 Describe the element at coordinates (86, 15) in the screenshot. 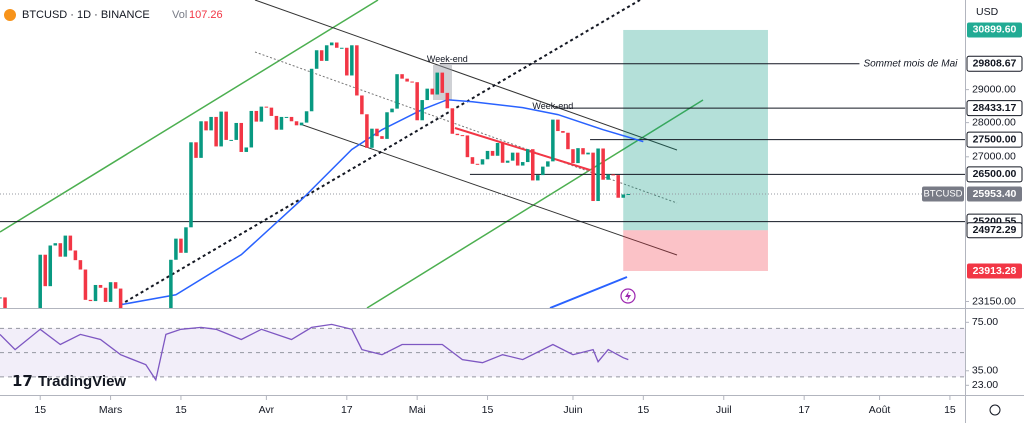

I see `symbol-title: BTCUSD · 1D · BINANCE` at that location.